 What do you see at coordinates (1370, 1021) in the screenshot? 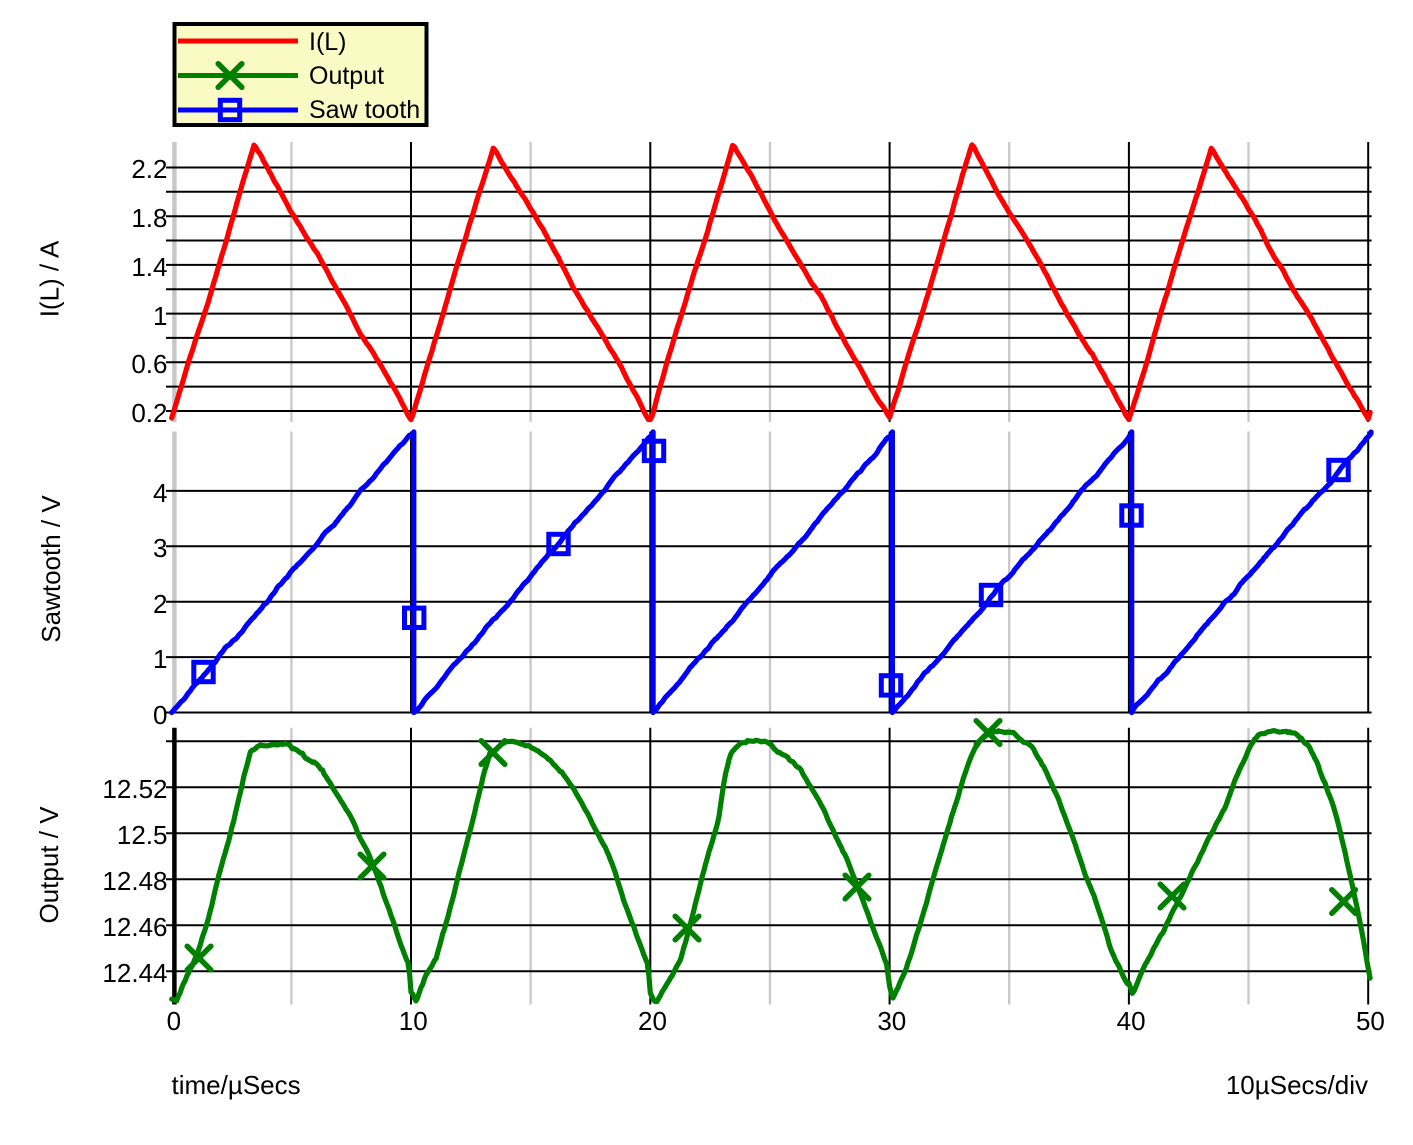
I see `svg-text: 50` at bounding box center [1370, 1021].